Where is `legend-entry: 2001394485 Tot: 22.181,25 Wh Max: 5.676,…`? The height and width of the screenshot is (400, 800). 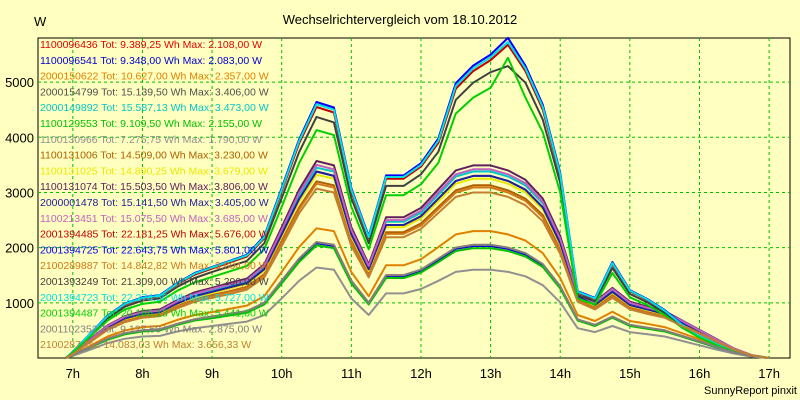
legend-entry: 2001394485 Tot: 22.181,25 Wh Max: 5.676,… is located at coordinates (154, 235).